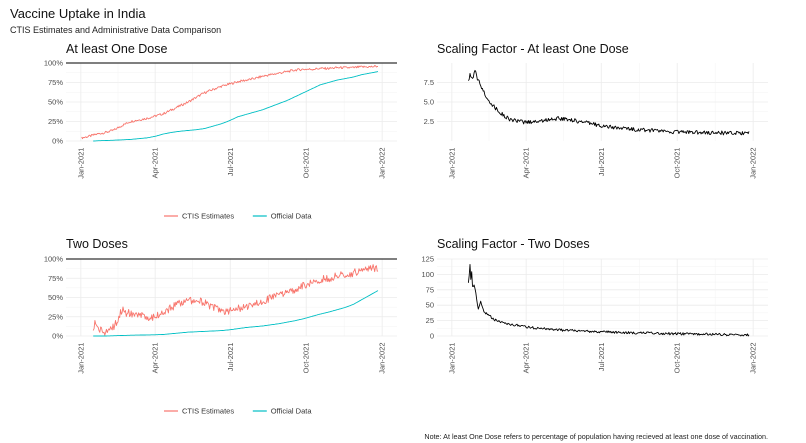  Describe the element at coordinates (97, 244) in the screenshot. I see `panel-title: Two Doses` at that location.